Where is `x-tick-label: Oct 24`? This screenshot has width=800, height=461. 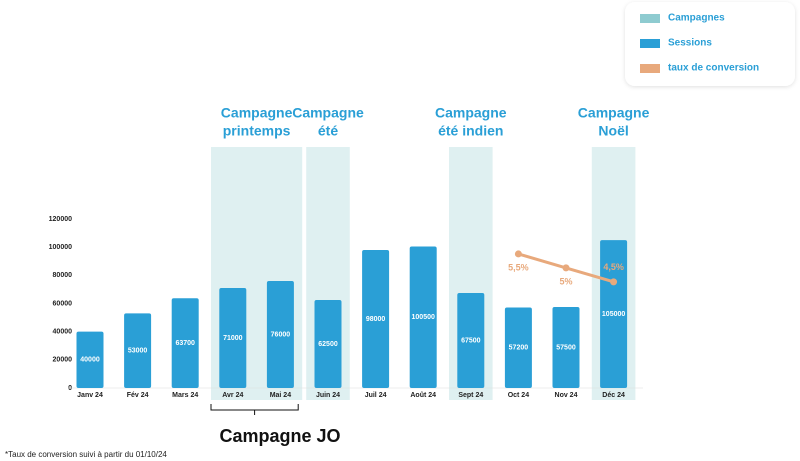 x-tick-label: Oct 24 is located at coordinates (519, 395).